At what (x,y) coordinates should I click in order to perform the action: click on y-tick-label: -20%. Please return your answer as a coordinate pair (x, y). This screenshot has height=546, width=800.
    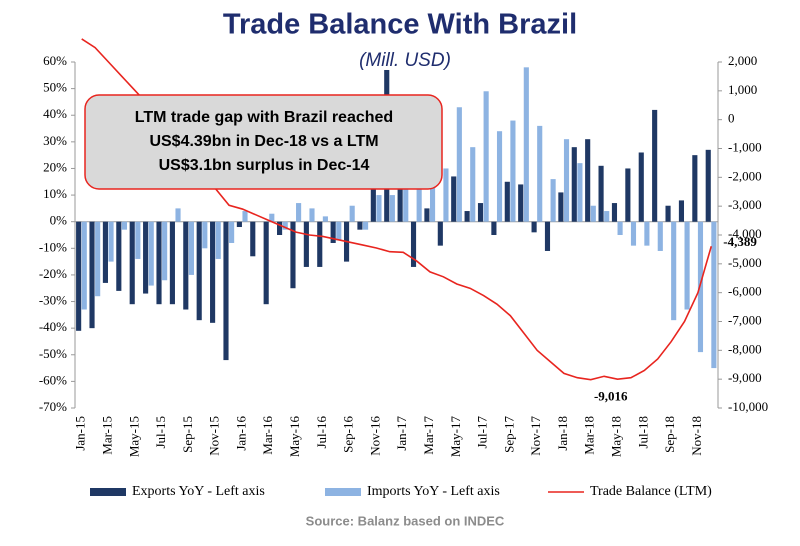
    Looking at the image, I should click on (53, 273).